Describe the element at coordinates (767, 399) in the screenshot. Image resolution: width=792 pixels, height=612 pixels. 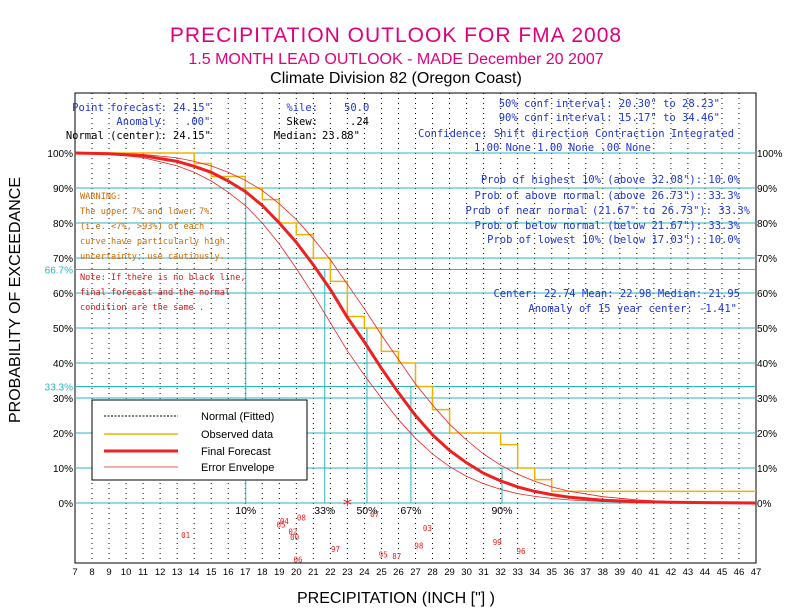
I see `y-tick-label-right: 30%` at that location.